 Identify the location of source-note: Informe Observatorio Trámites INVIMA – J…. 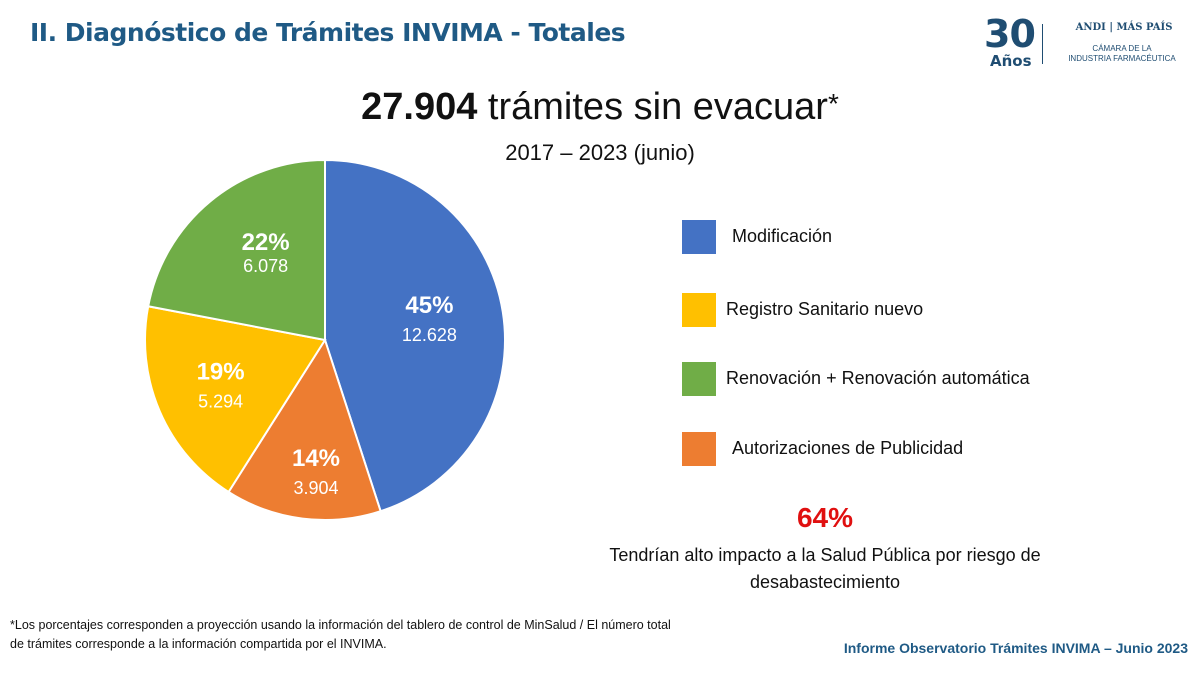
(1015, 648).